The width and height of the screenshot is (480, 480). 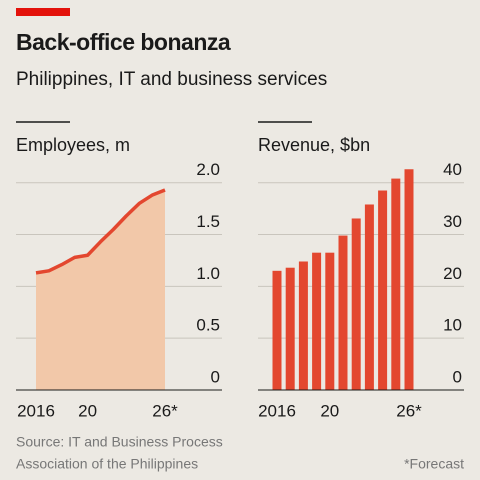 What do you see at coordinates (434, 464) in the screenshot?
I see `footnote: *Forecast` at bounding box center [434, 464].